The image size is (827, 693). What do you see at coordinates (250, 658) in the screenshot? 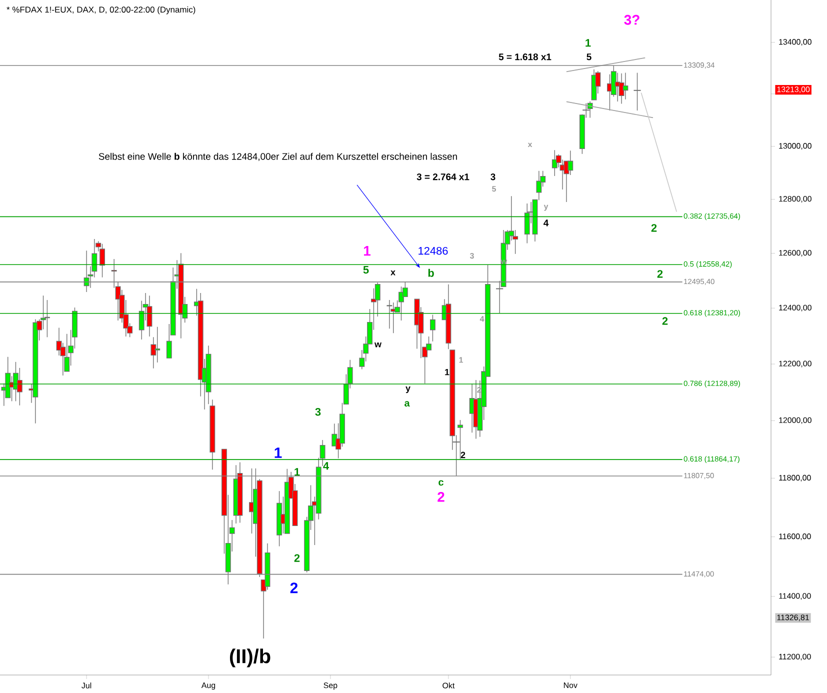
I see `annotation: (II)/b` at bounding box center [250, 658].